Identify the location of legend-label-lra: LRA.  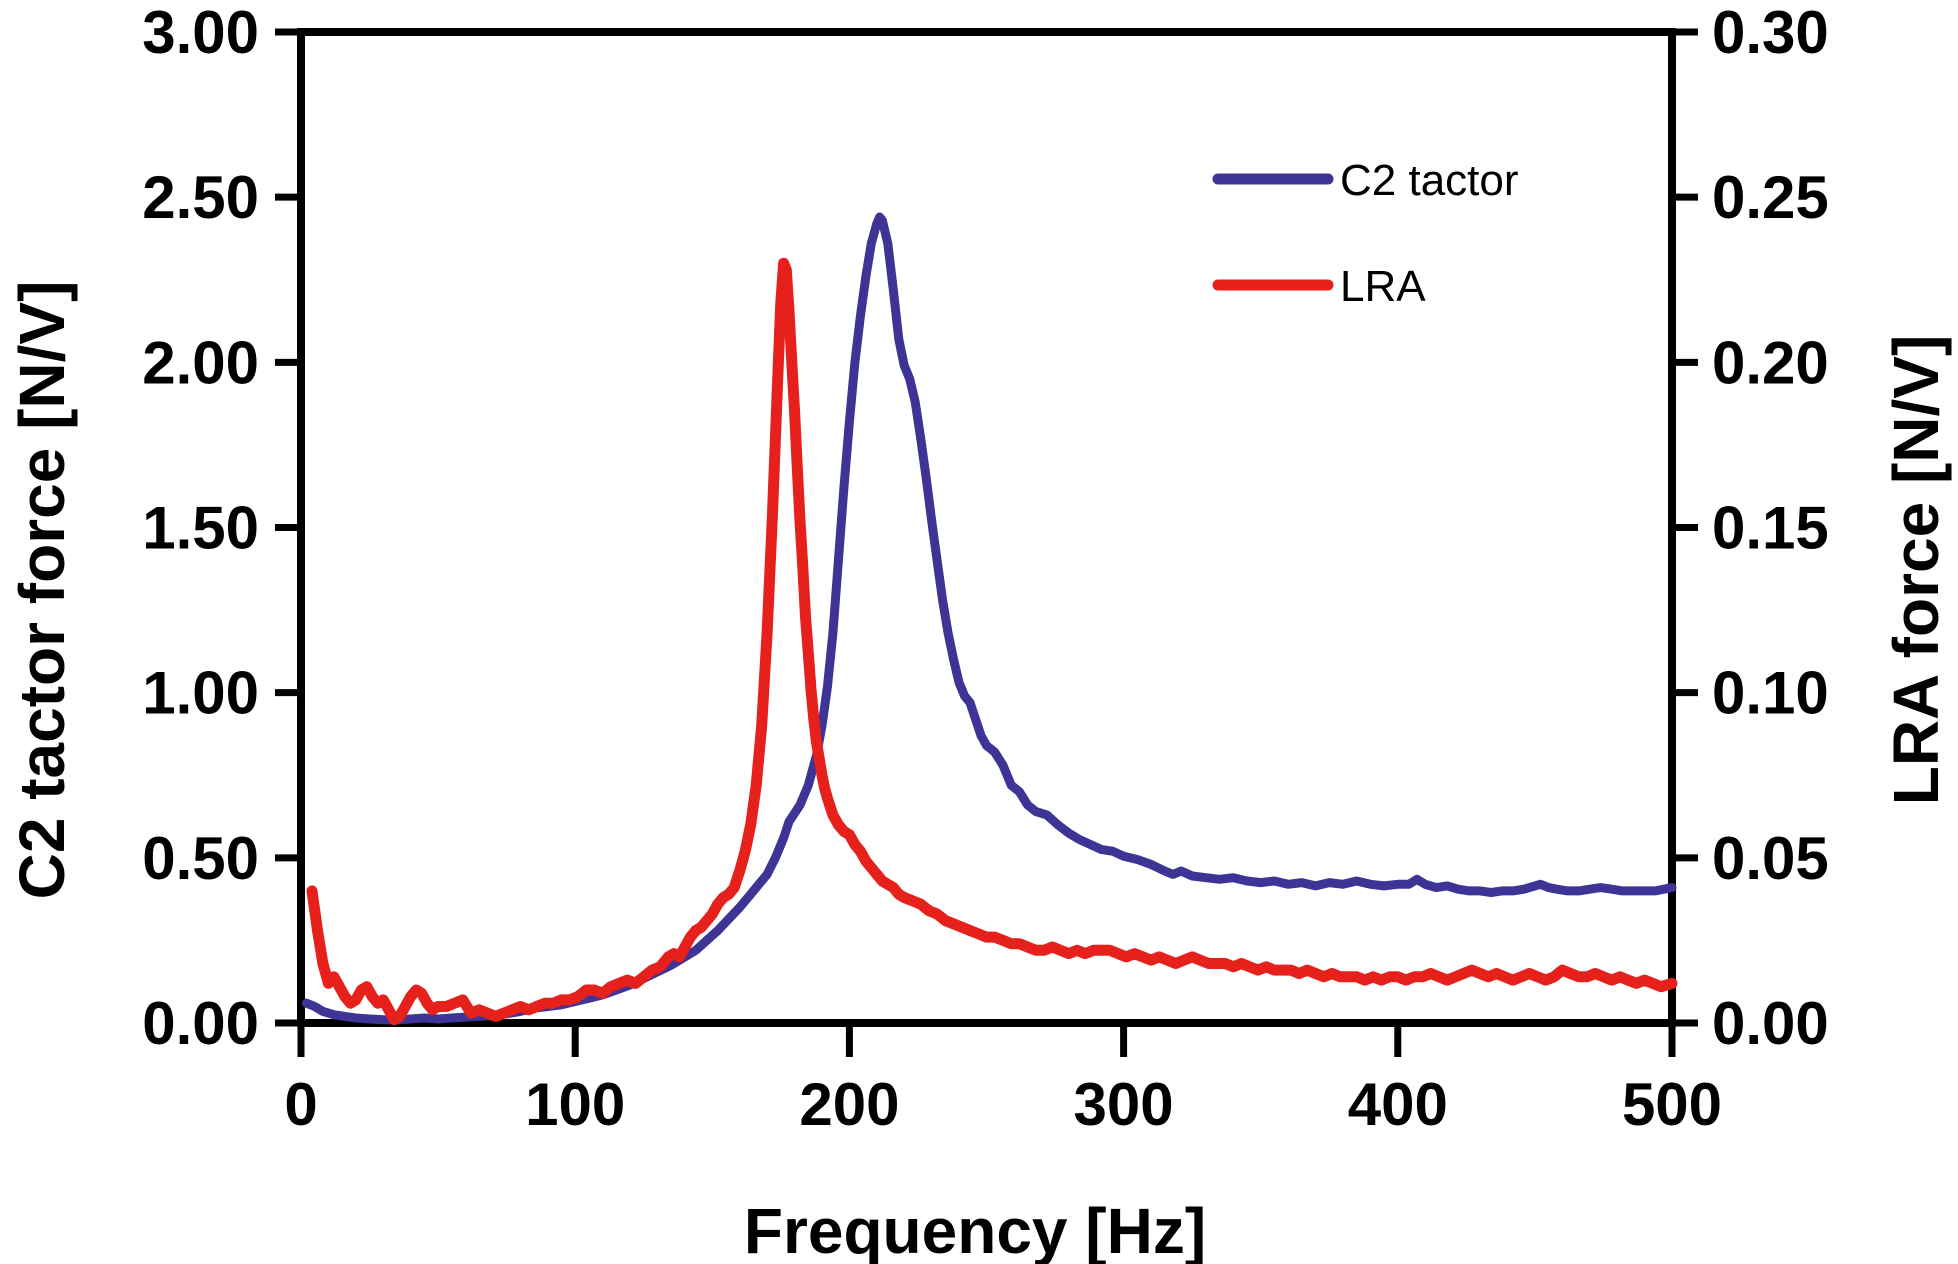
(1383, 286).